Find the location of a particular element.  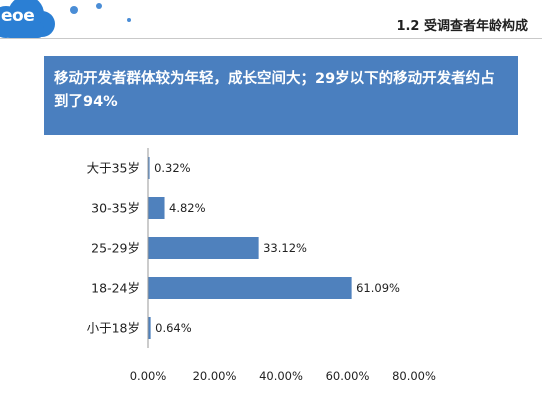

category-label: 25-29岁 is located at coordinates (115, 248).